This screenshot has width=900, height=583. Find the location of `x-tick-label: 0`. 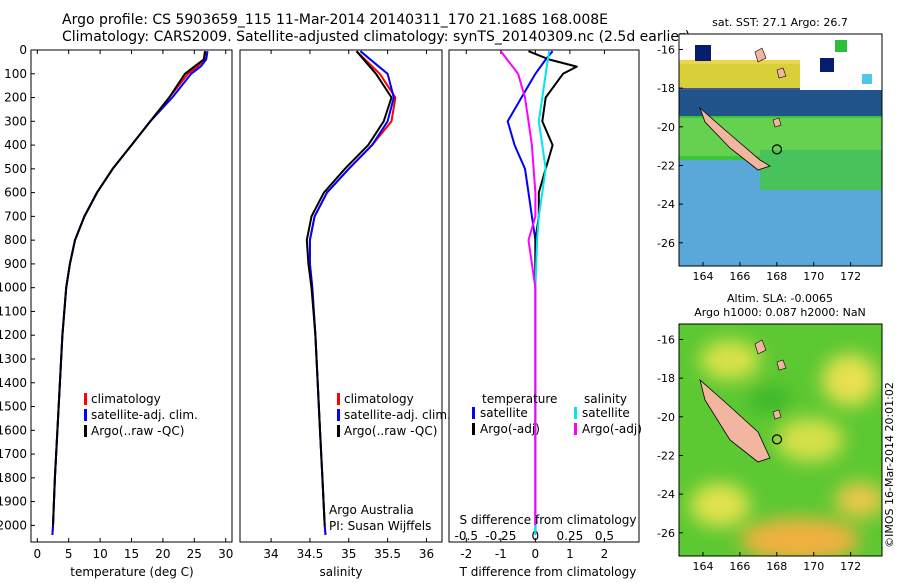

x-tick-label: 0 is located at coordinates (536, 554).